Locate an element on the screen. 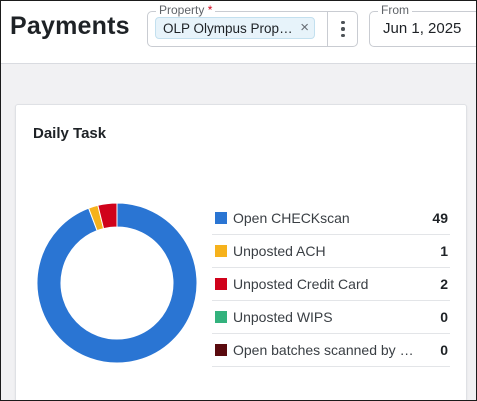 The width and height of the screenshot is (477, 401). close-icon: × is located at coordinates (304, 27).